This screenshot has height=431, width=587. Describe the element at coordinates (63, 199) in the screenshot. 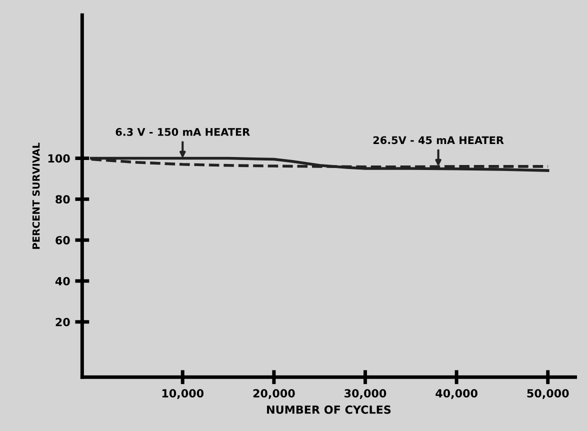

I see `y-tick-label: 80` at that location.